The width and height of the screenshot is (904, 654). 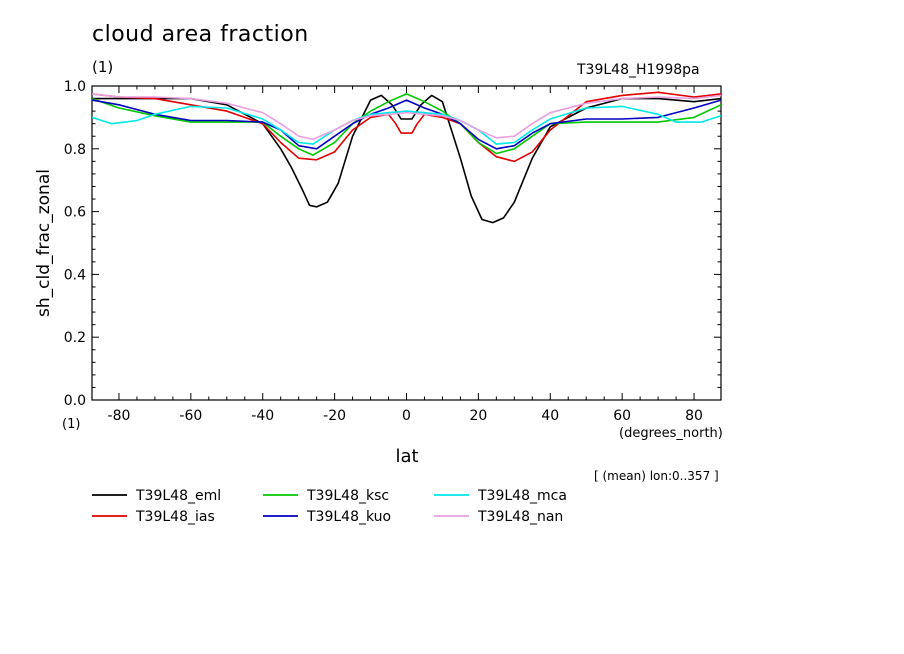 I want to click on legend-label: T39L48_ksc, so click(x=347, y=496).